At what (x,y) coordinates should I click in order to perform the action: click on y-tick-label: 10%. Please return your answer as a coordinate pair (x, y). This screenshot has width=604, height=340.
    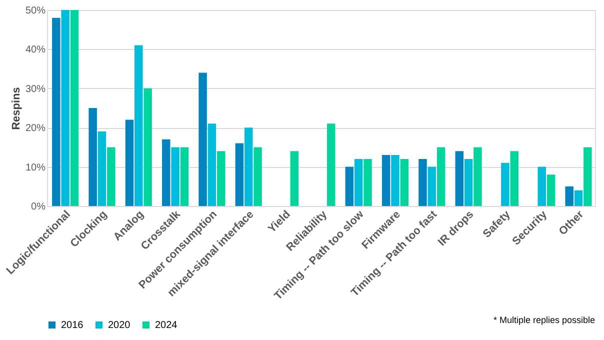
    Looking at the image, I should click on (35, 168).